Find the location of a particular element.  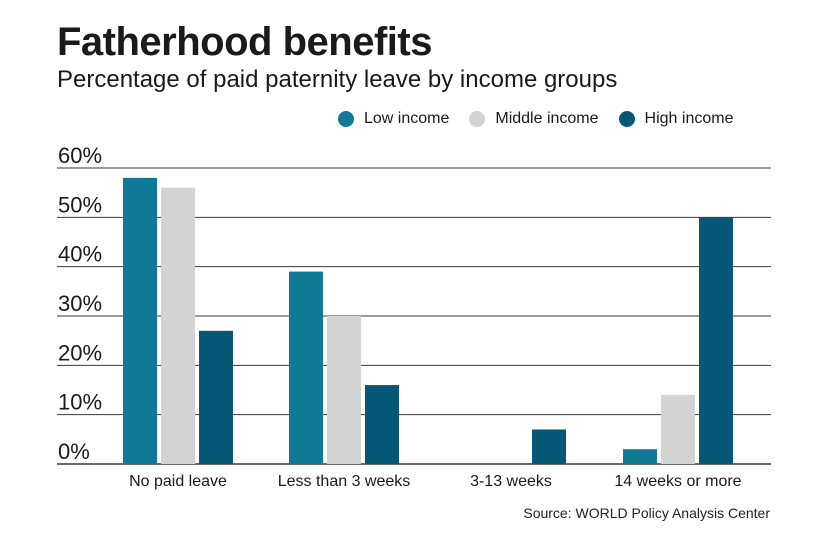

y-tick-labels: 0% 10% 20% 30% 40% 50% 60% is located at coordinates (80, 303).